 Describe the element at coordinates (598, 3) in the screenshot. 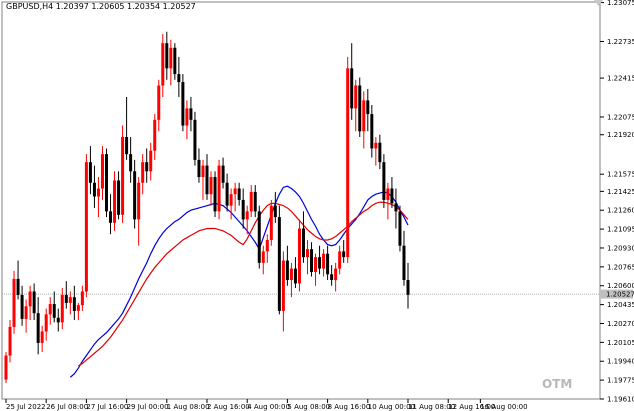

I see `chart-shift-marker` at that location.